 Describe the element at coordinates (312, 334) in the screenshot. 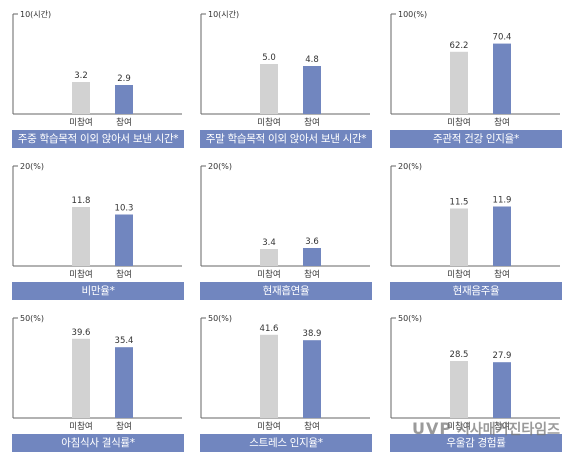

I see `data-label-participant: 38.9` at that location.